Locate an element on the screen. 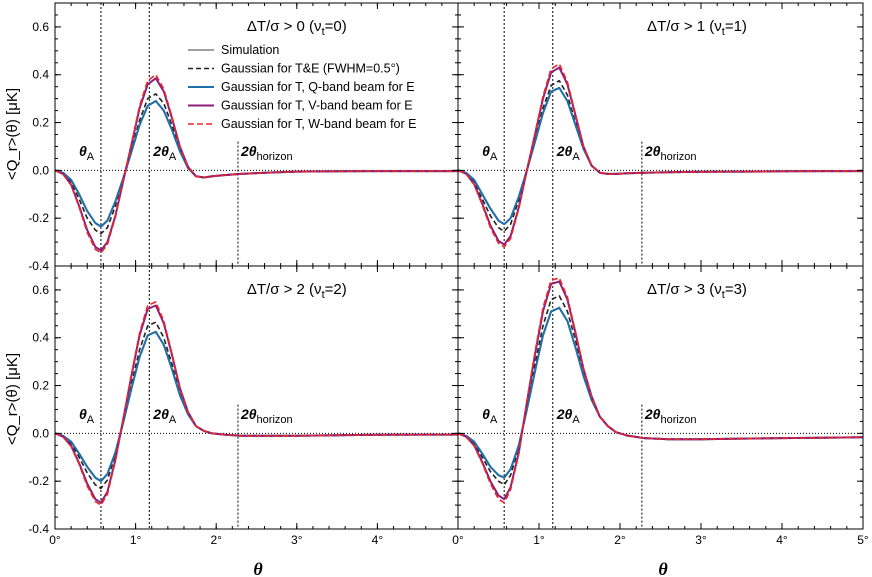 This screenshot has height=577, width=872. legend-label: Gaussian for T, W-band beam for E is located at coordinates (318, 124).